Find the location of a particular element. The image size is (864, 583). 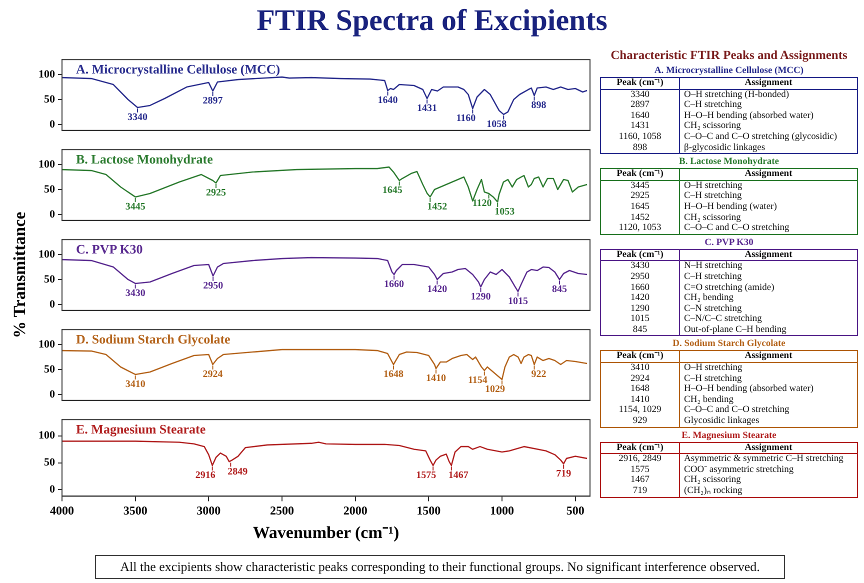

annotation: 1452 is located at coordinates (437, 207).